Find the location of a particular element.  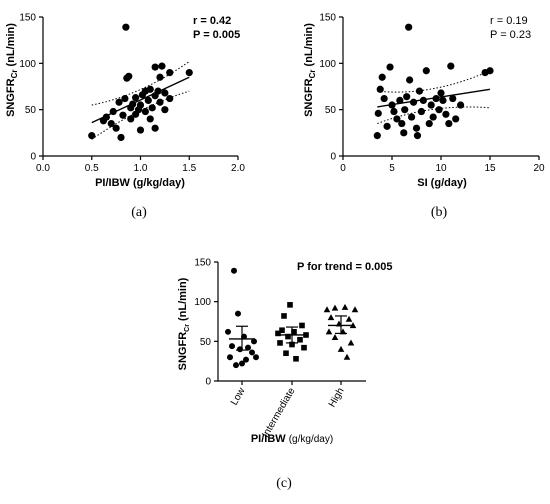

ci-upper-band is located at coordinates (434, 81).